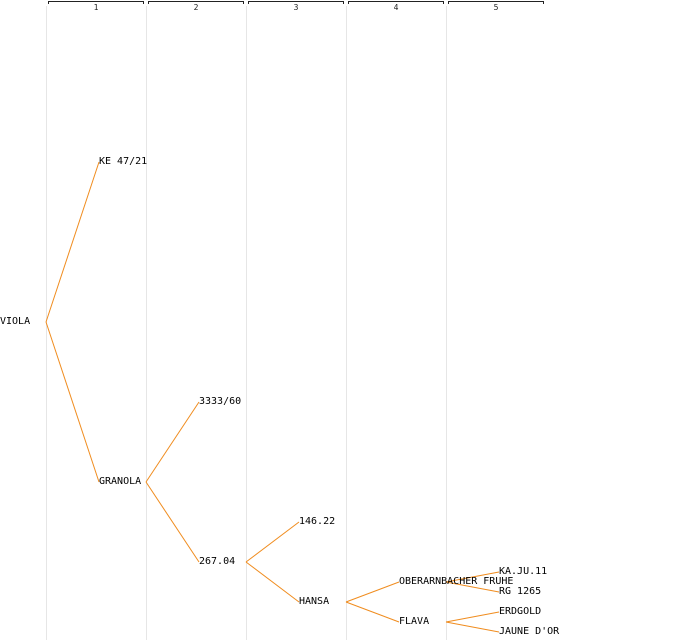  I want to click on pedigree-node: 267.04, so click(217, 561).